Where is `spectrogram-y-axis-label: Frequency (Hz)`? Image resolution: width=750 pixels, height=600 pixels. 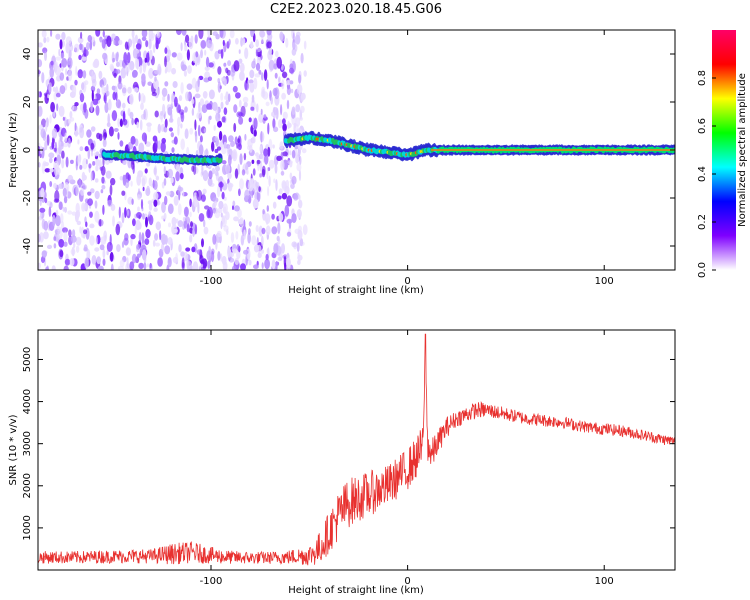 spectrogram-y-axis-label: Frequency (Hz) is located at coordinates (13, 150).